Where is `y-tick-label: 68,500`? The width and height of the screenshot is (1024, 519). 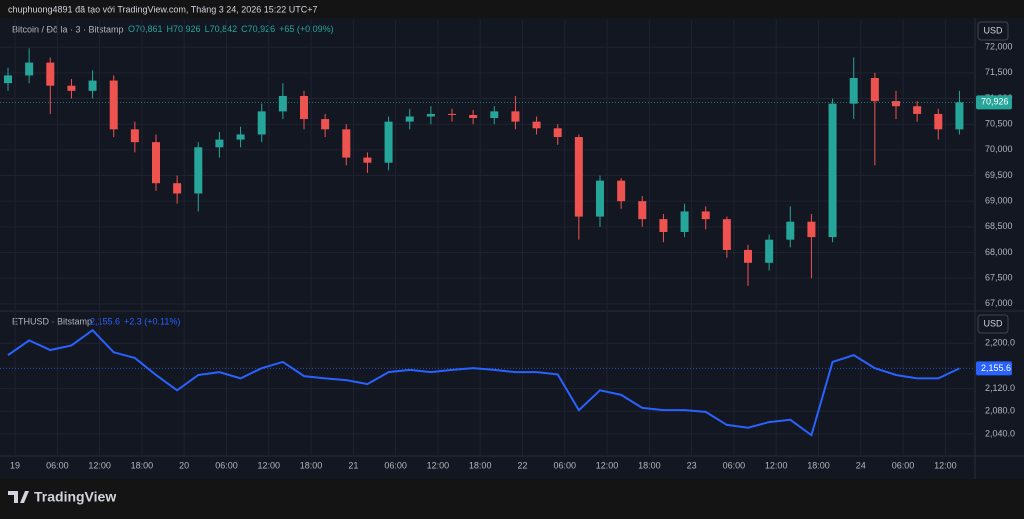 y-tick-label: 68,500 is located at coordinates (999, 226).